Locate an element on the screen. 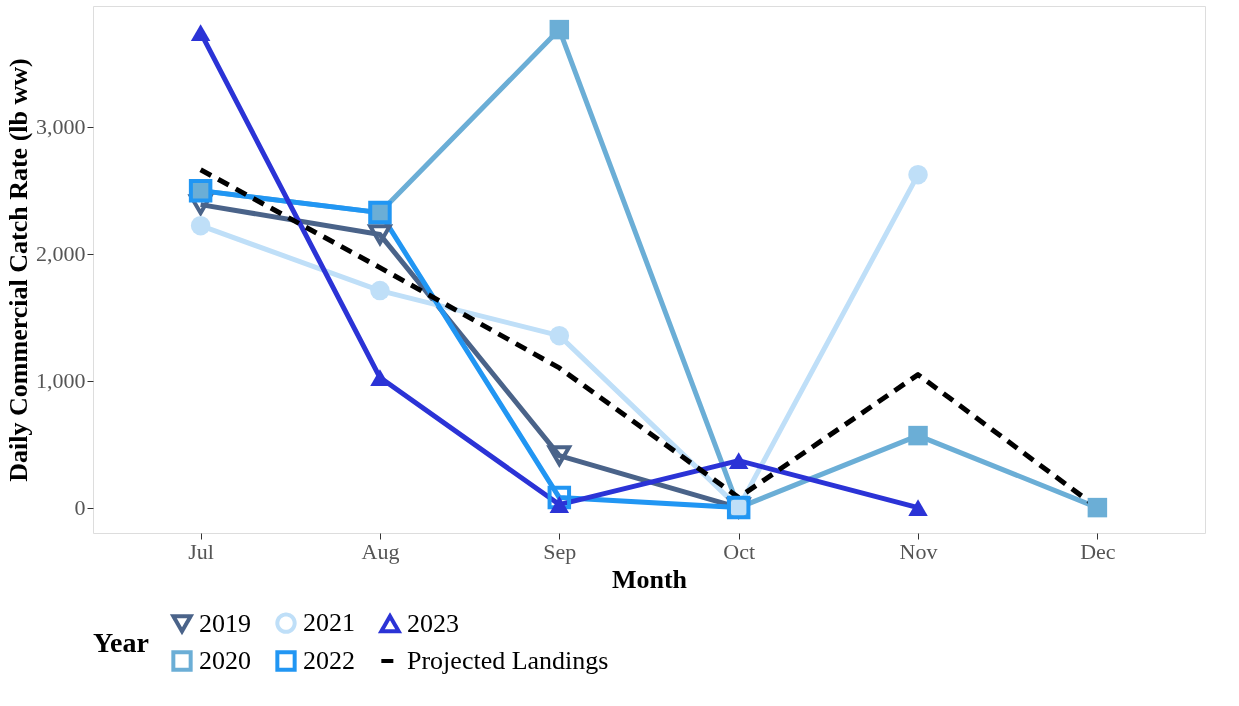 The height and width of the screenshot is (706, 1239). y-tick-label: 2,000 is located at coordinates (61, 254).